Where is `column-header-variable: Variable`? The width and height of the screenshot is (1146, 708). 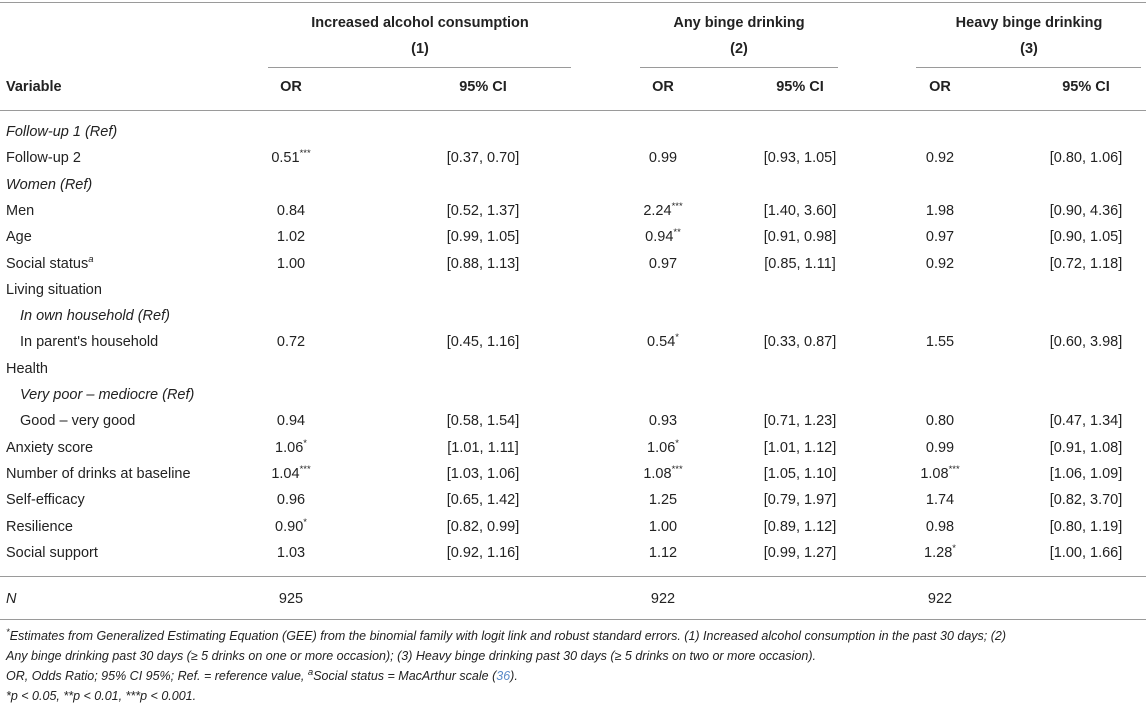
column-header-variable: Variable is located at coordinates (34, 87).